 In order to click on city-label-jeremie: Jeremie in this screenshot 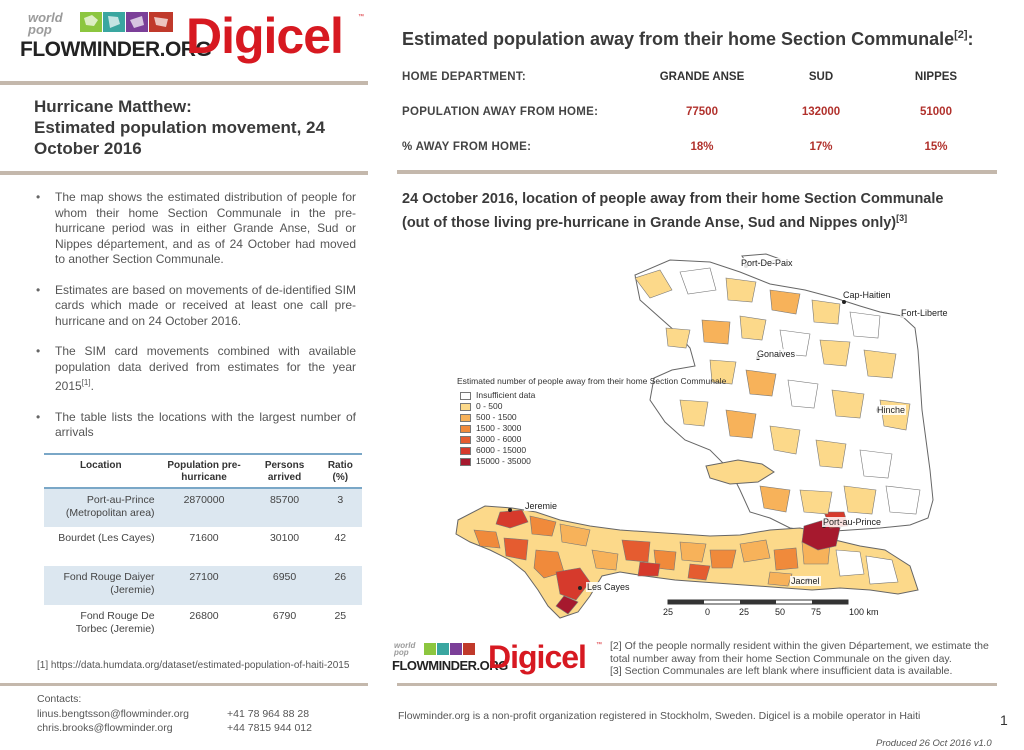, I will do `click(541, 506)`.